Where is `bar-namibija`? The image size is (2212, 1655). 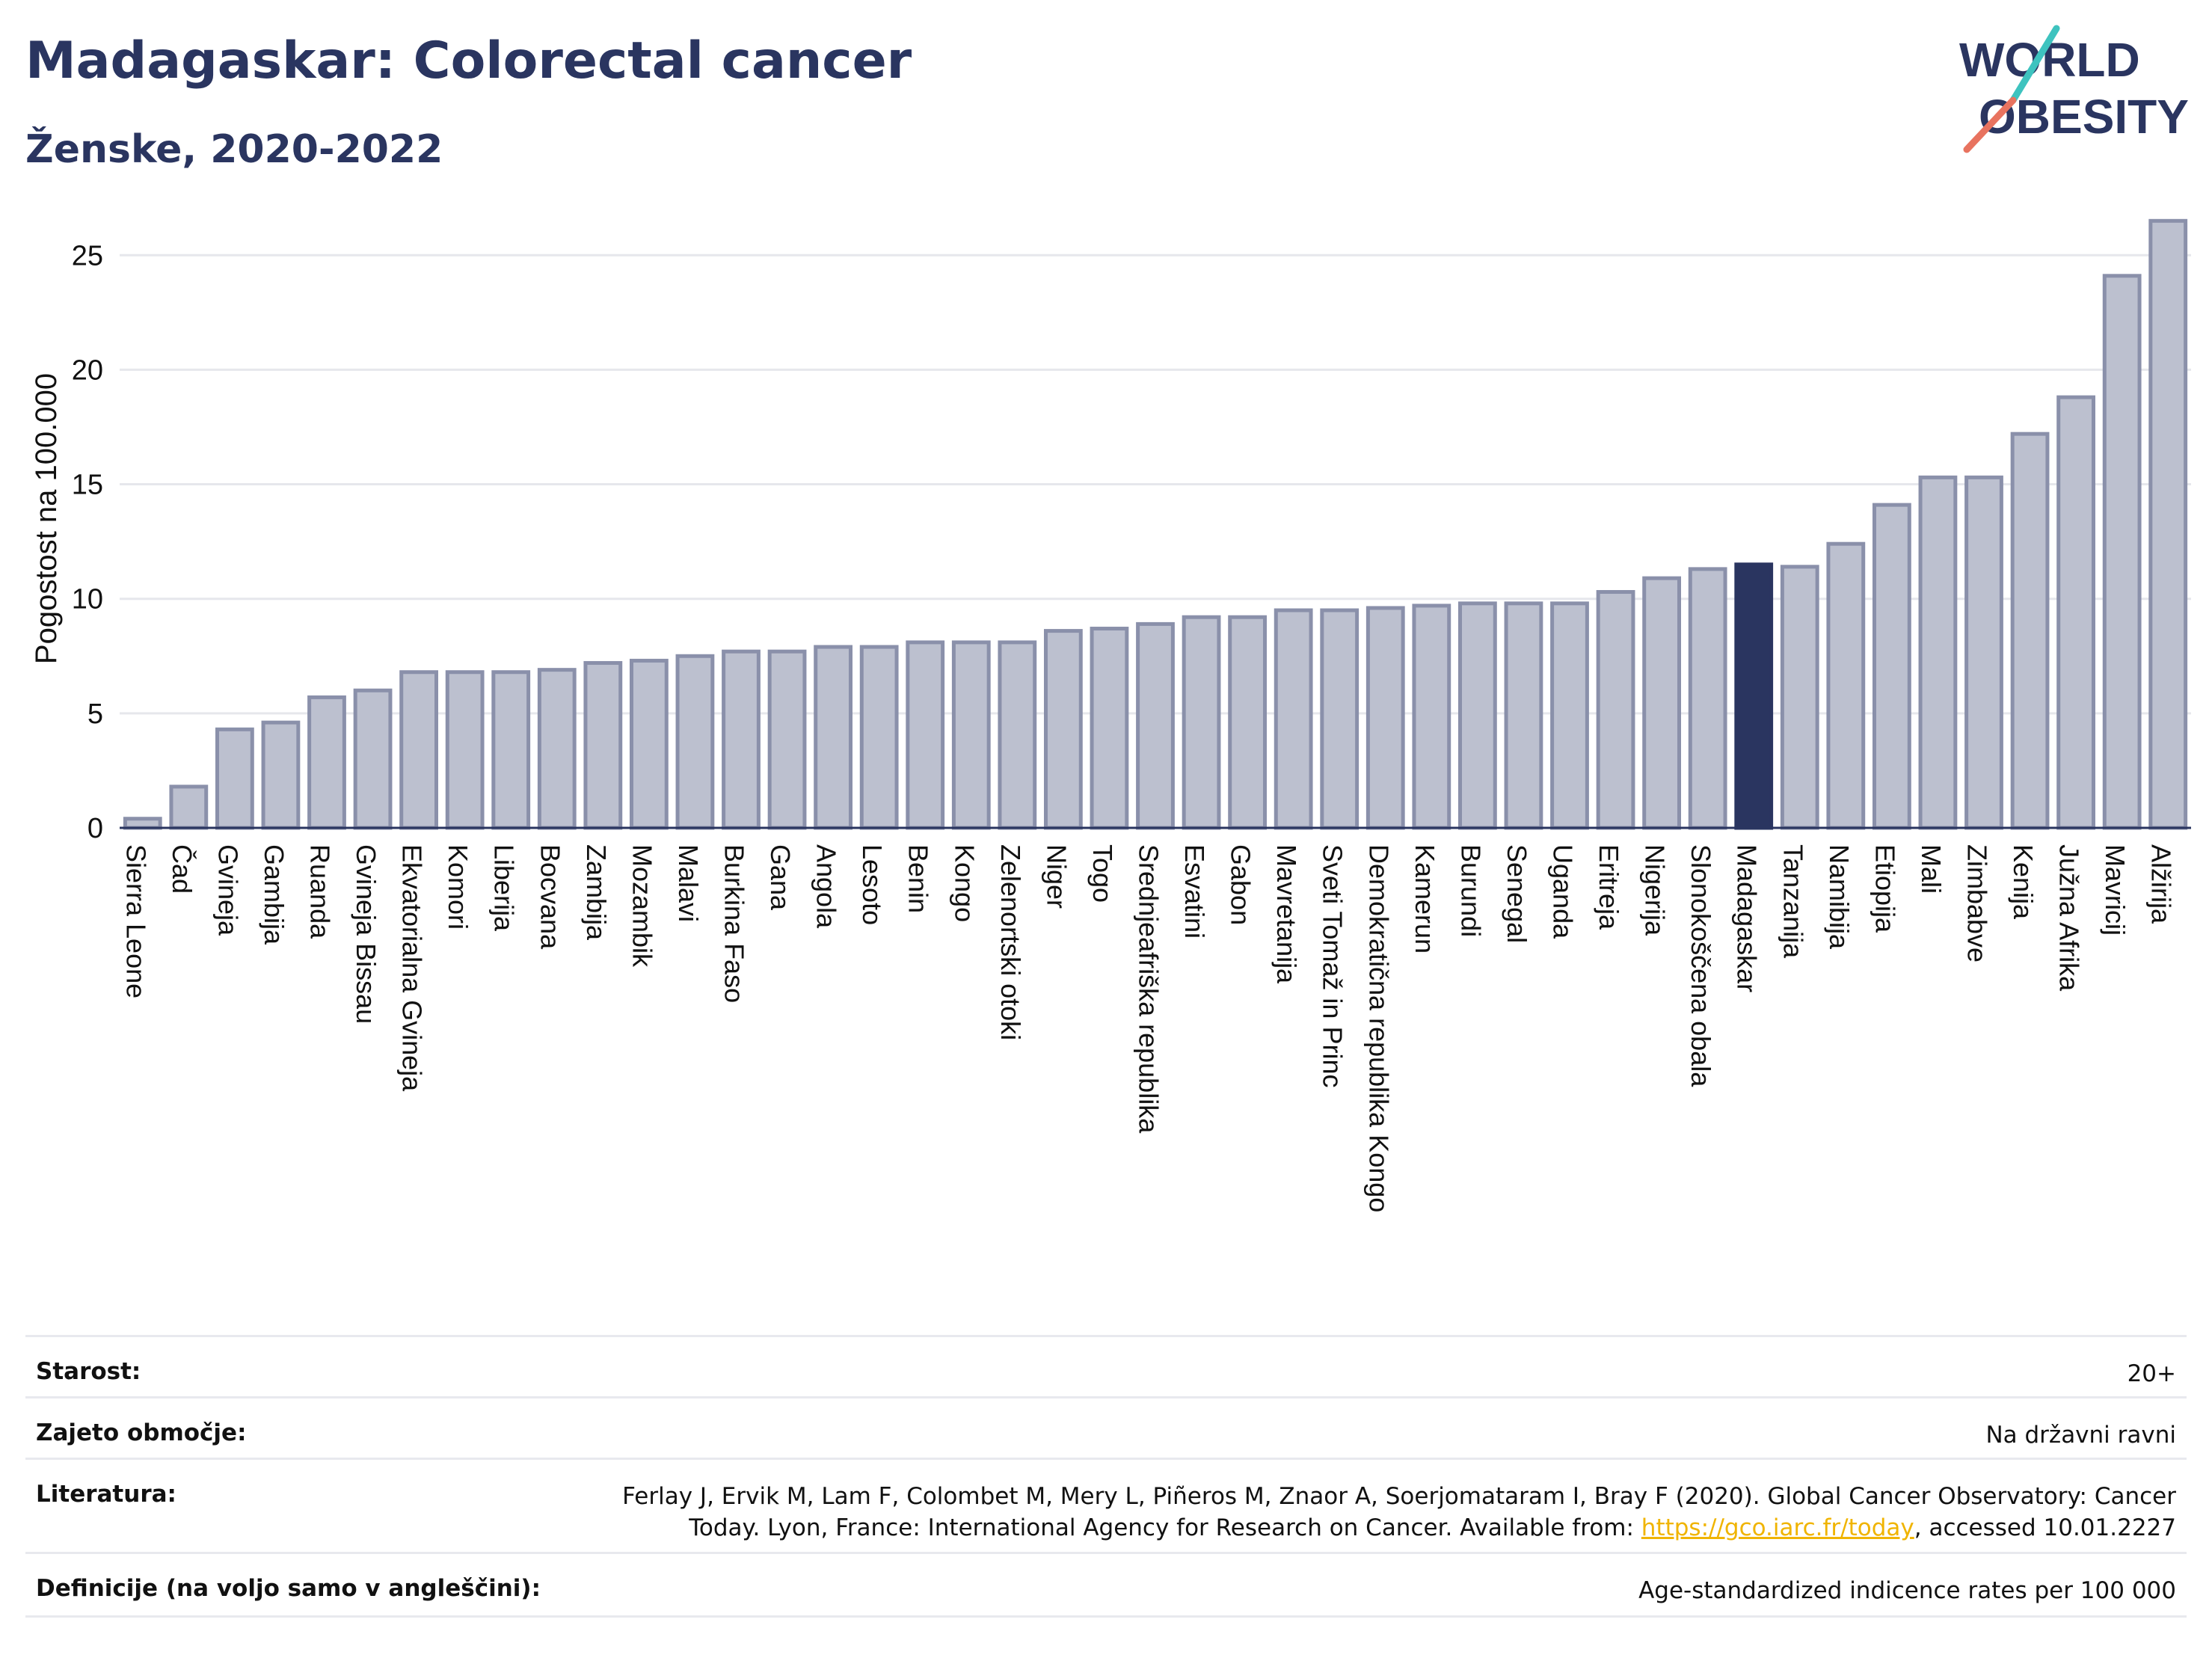 bar-namibija is located at coordinates (1846, 685).